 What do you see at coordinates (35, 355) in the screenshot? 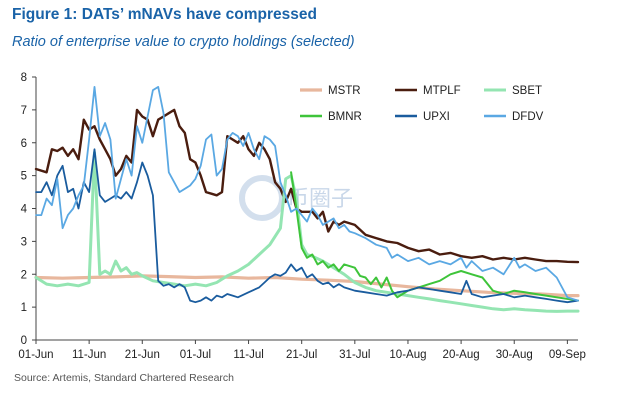
I see `x-tick-label: 01-Jun` at bounding box center [35, 355].